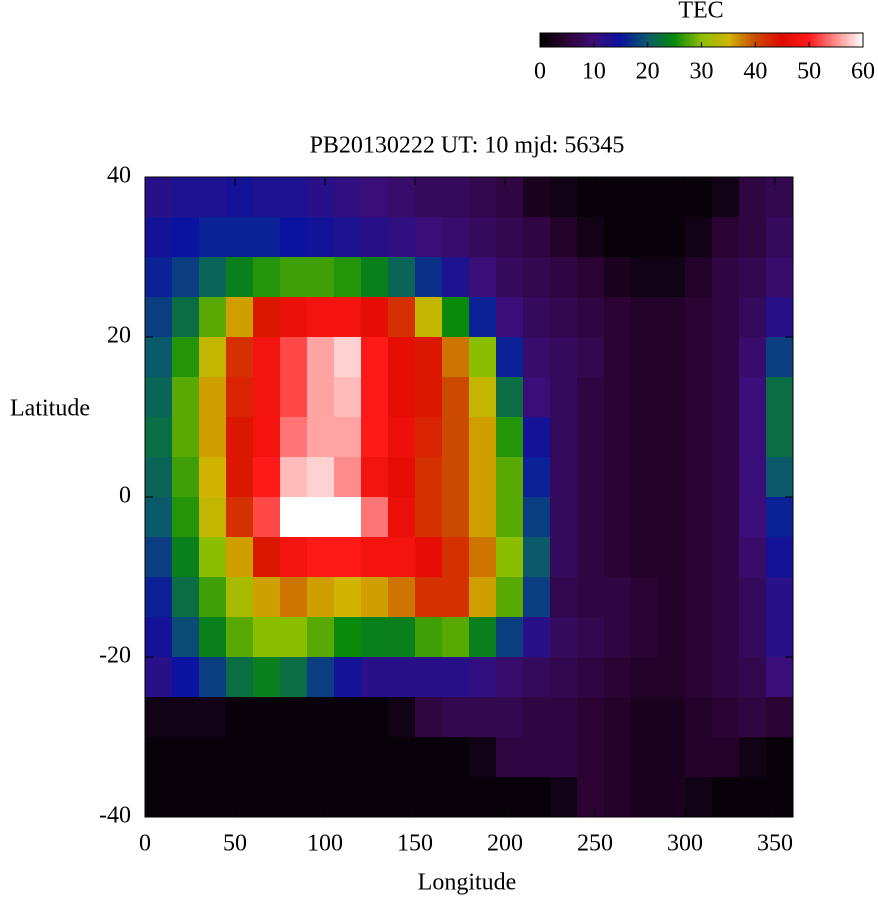 The width and height of the screenshot is (878, 905). Describe the element at coordinates (115, 656) in the screenshot. I see `y-tick-label: -20` at that location.